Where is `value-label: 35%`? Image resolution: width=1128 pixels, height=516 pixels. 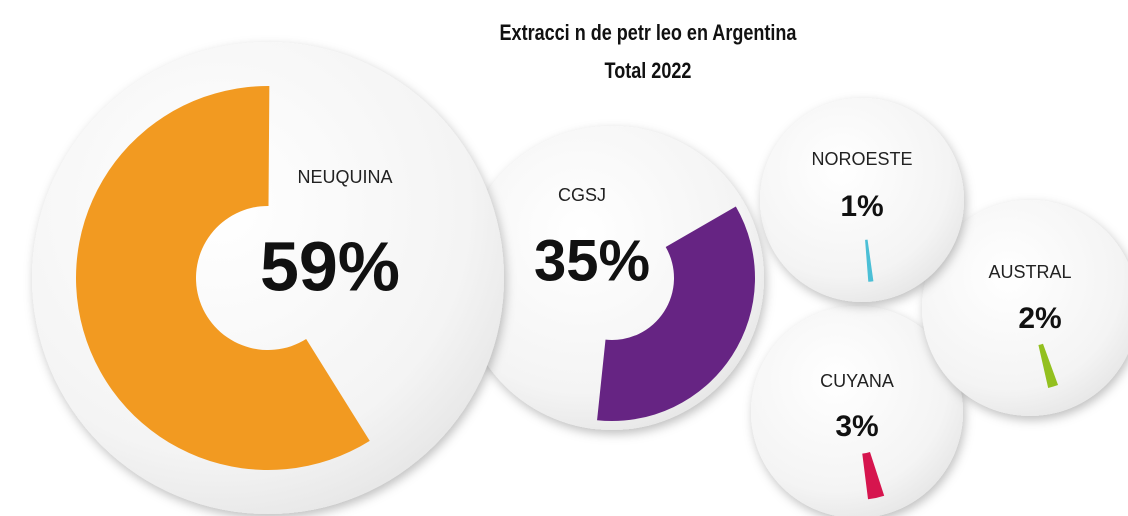
value-label: 35% is located at coordinates (592, 260).